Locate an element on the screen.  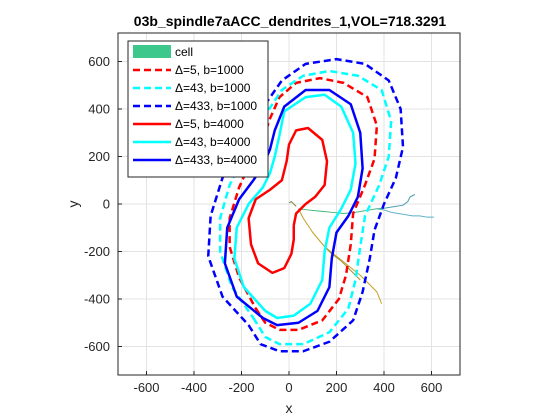
x-tick-label: 600 is located at coordinates (432, 387).